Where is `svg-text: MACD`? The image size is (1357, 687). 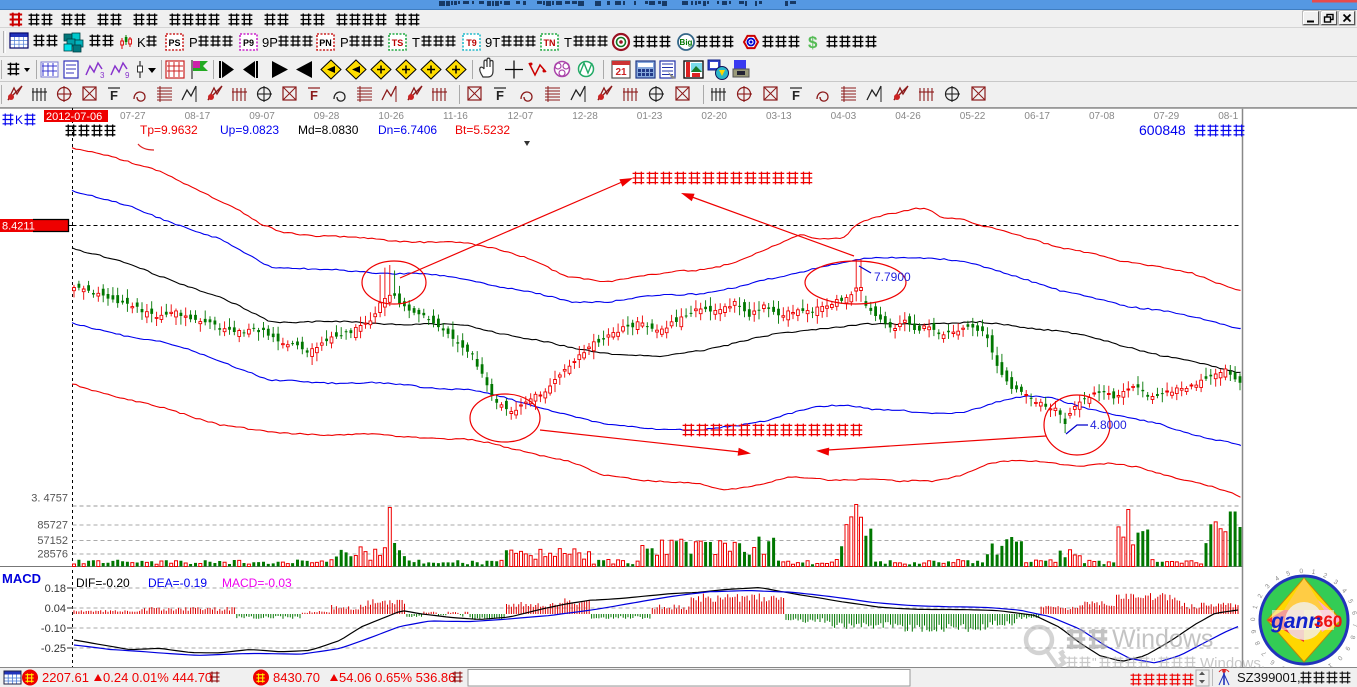
svg-text: MACD is located at coordinates (21, 578).